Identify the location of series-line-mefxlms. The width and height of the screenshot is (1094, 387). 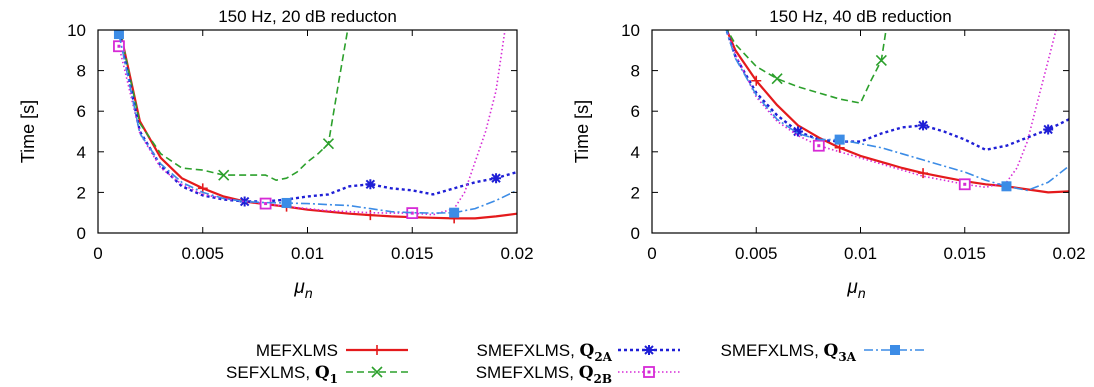
(897, 112).